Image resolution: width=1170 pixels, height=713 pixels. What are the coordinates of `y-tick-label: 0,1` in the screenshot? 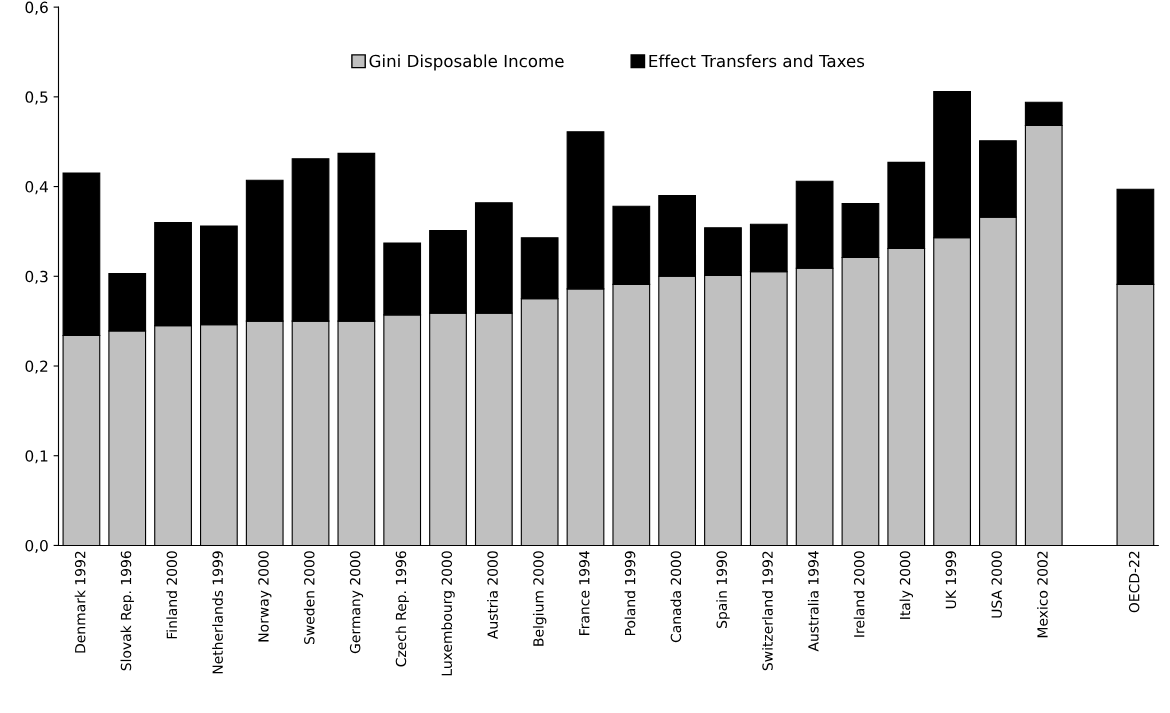 It's located at (36, 457).